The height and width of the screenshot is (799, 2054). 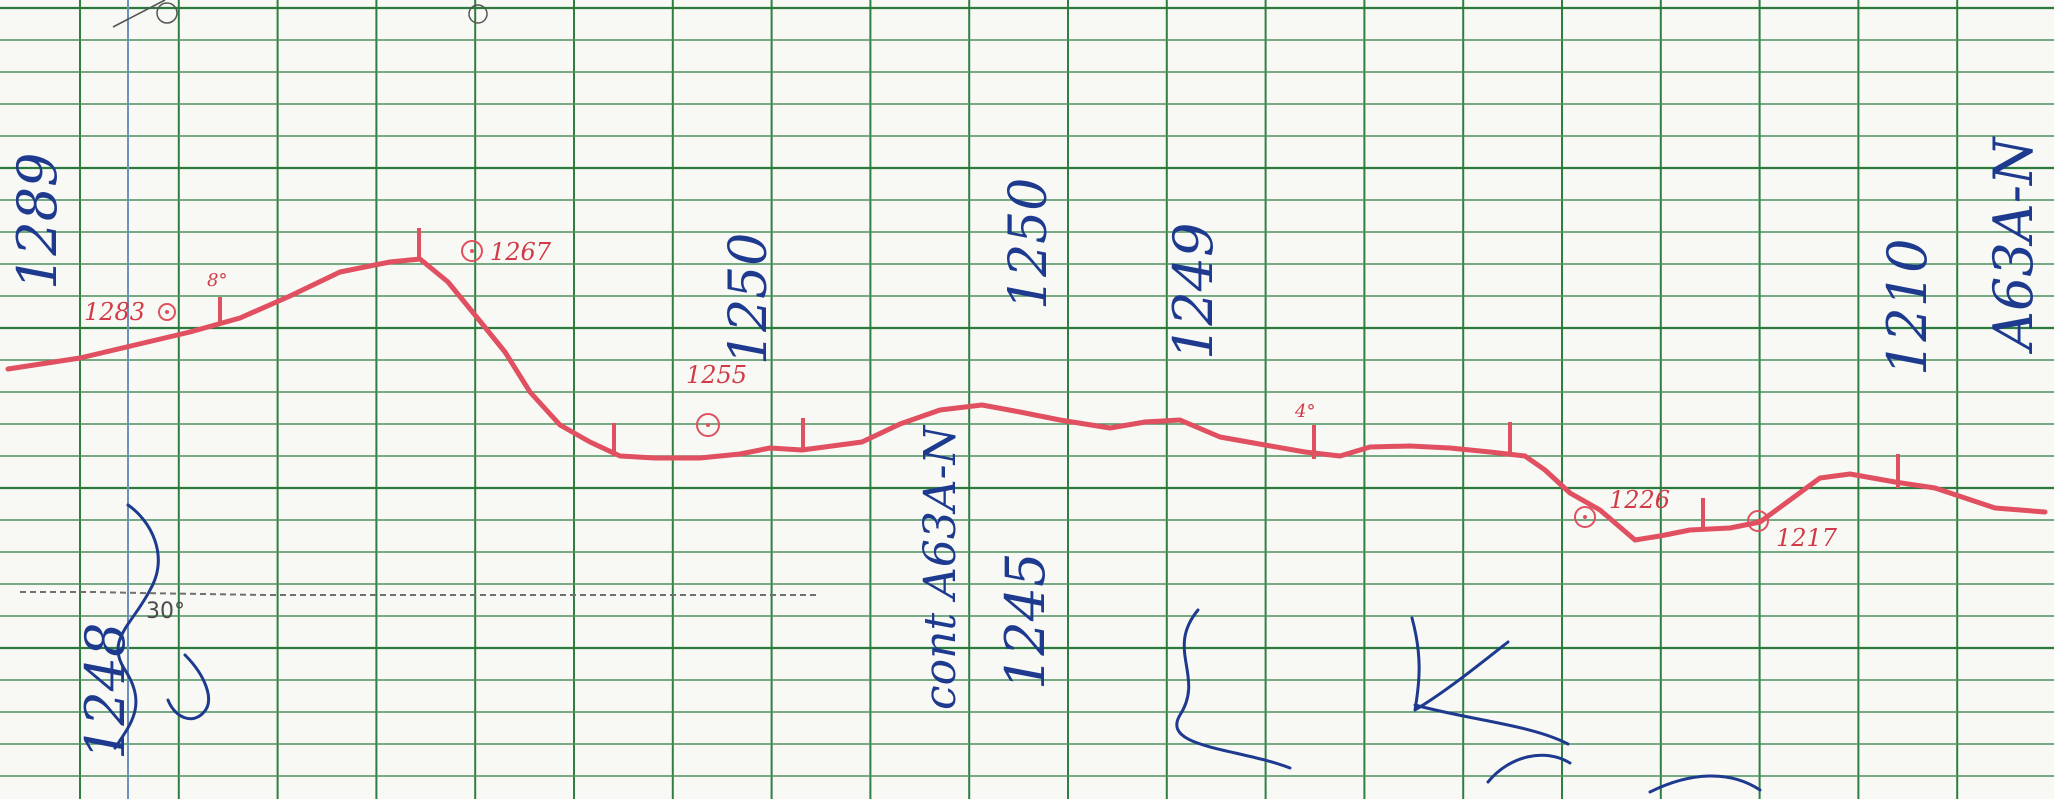 What do you see at coordinates (521, 252) in the screenshot?
I see `peak-elevation-label: 1267` at bounding box center [521, 252].